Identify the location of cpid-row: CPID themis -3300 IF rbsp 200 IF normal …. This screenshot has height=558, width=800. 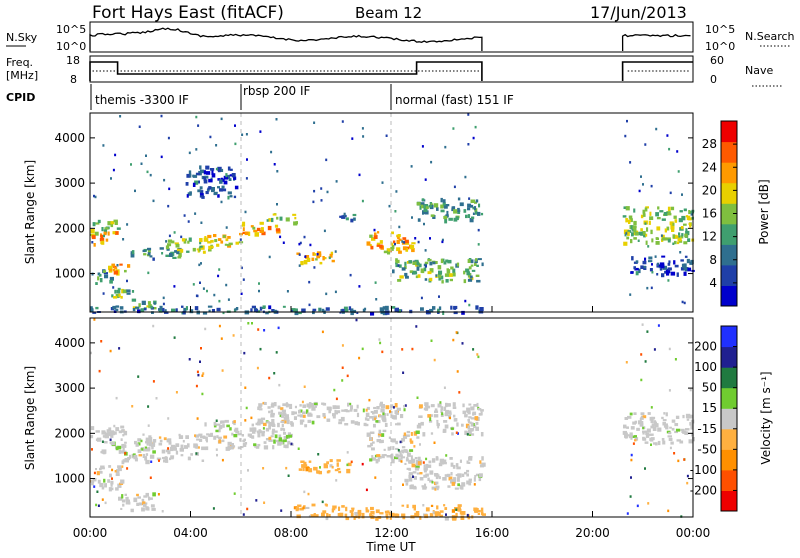
(260, 97).